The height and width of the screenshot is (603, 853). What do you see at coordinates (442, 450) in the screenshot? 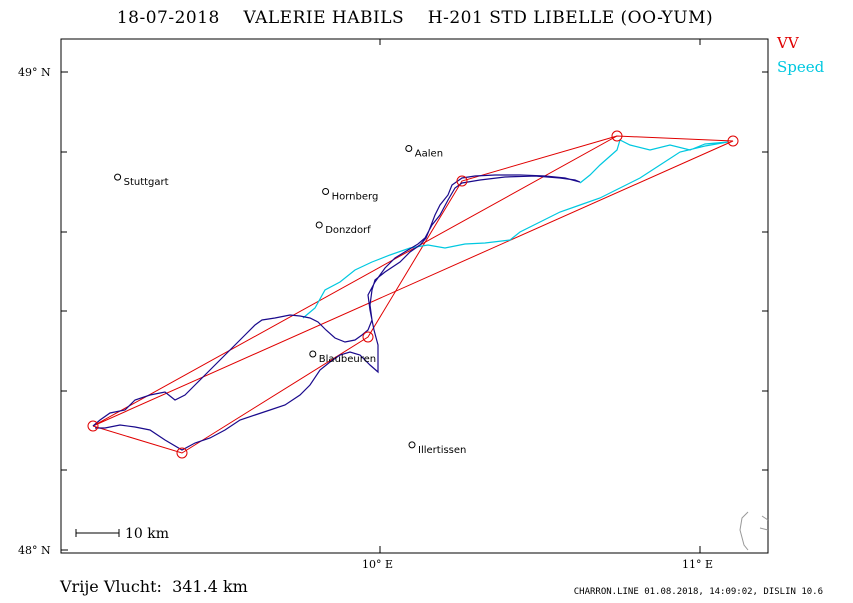
I see `city-label: Illertissen` at bounding box center [442, 450].